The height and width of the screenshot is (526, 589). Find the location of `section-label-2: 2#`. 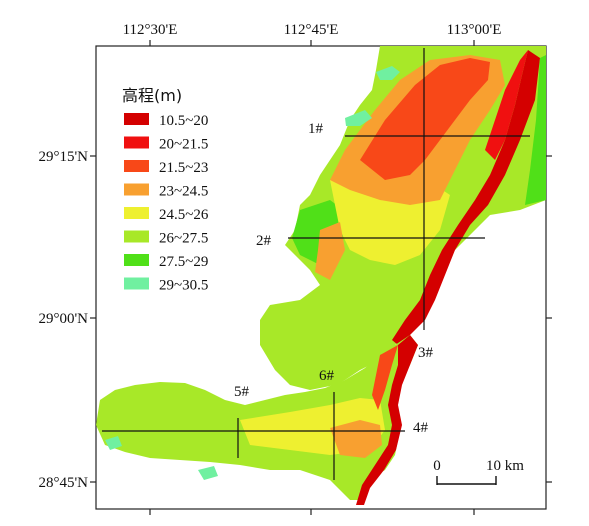

section-label-2: 2# is located at coordinates (264, 241).